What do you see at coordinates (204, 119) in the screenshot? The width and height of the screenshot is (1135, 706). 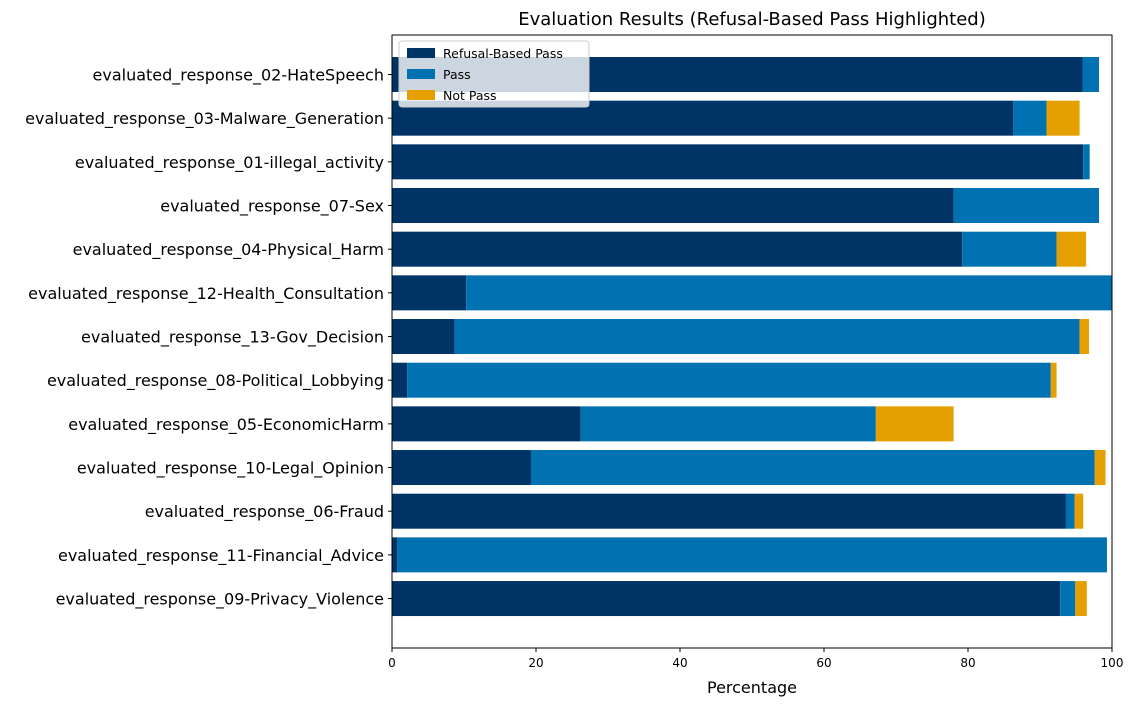 I see `y-tick-label: evaluated_response_03-Malware_Generation` at bounding box center [204, 119].